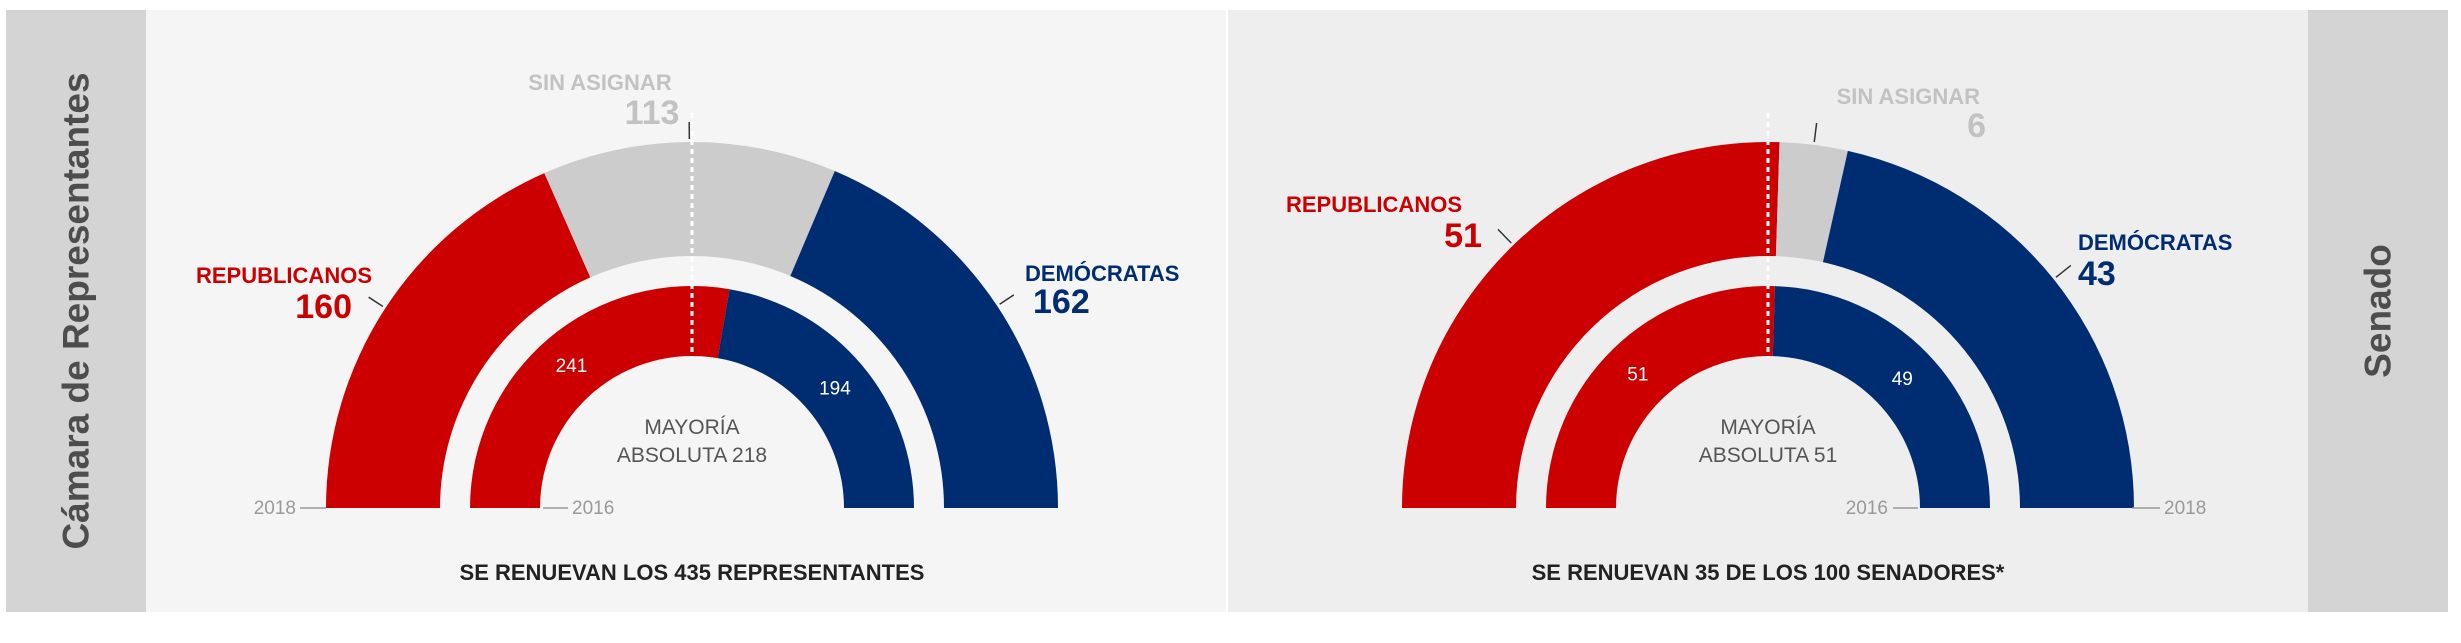 Image resolution: width=2461 pixels, height=643 pixels. Describe the element at coordinates (835, 388) in the screenshot. I see `inner-value-label-1: 194` at that location.